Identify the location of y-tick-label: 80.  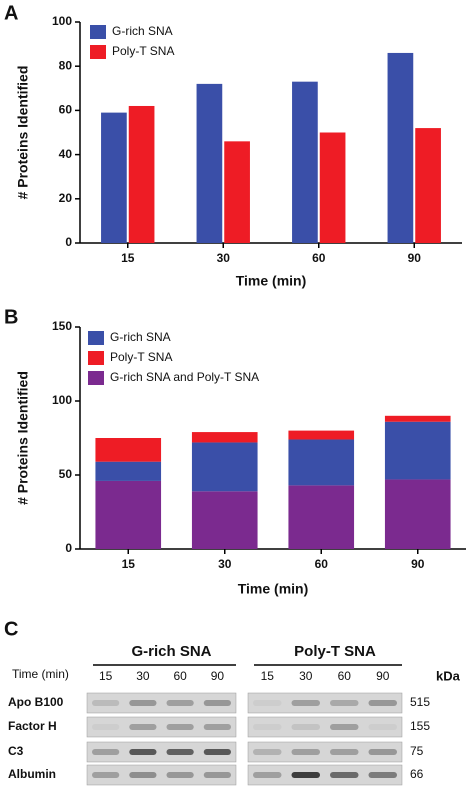
(66, 65).